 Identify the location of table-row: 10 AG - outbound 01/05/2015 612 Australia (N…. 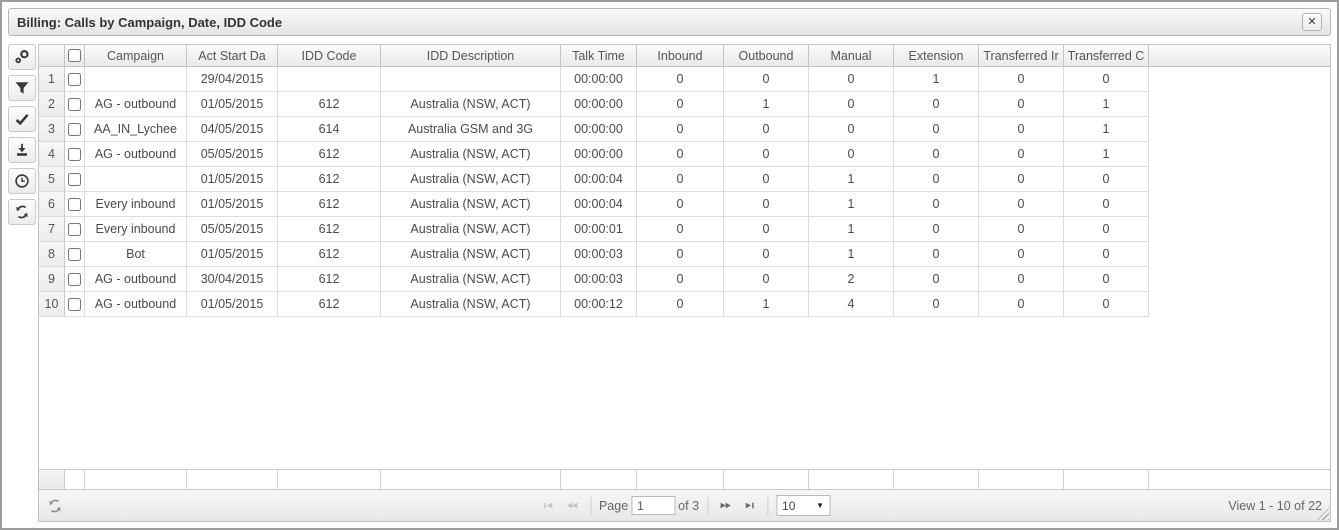
(684, 304).